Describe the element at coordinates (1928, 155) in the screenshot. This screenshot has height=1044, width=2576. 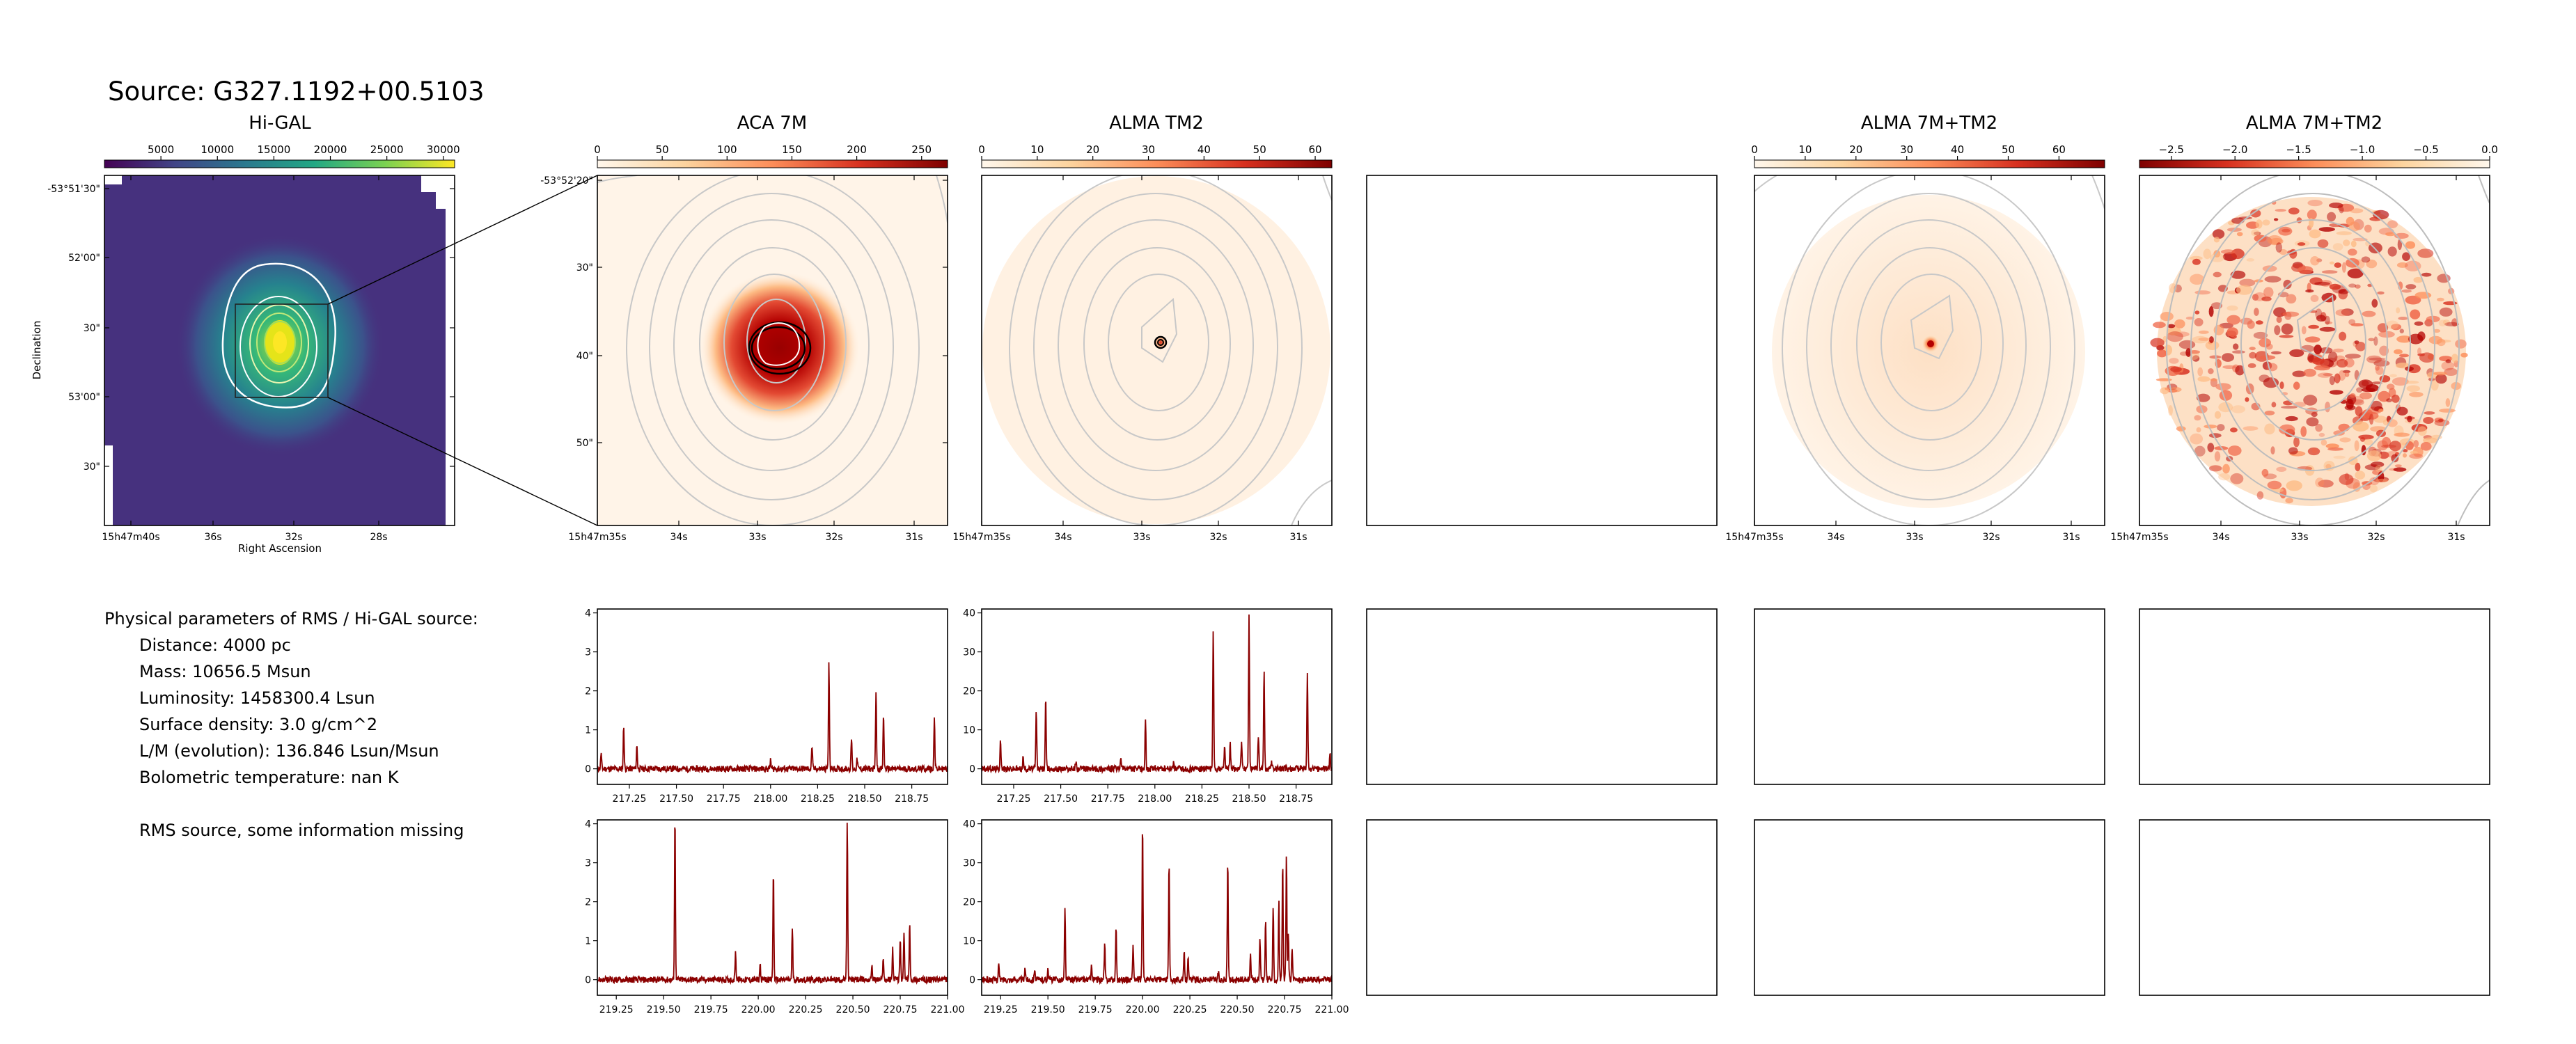
I see `colorbar-alma-7m-tm2: 0 10 20 30 40 50 60` at that location.